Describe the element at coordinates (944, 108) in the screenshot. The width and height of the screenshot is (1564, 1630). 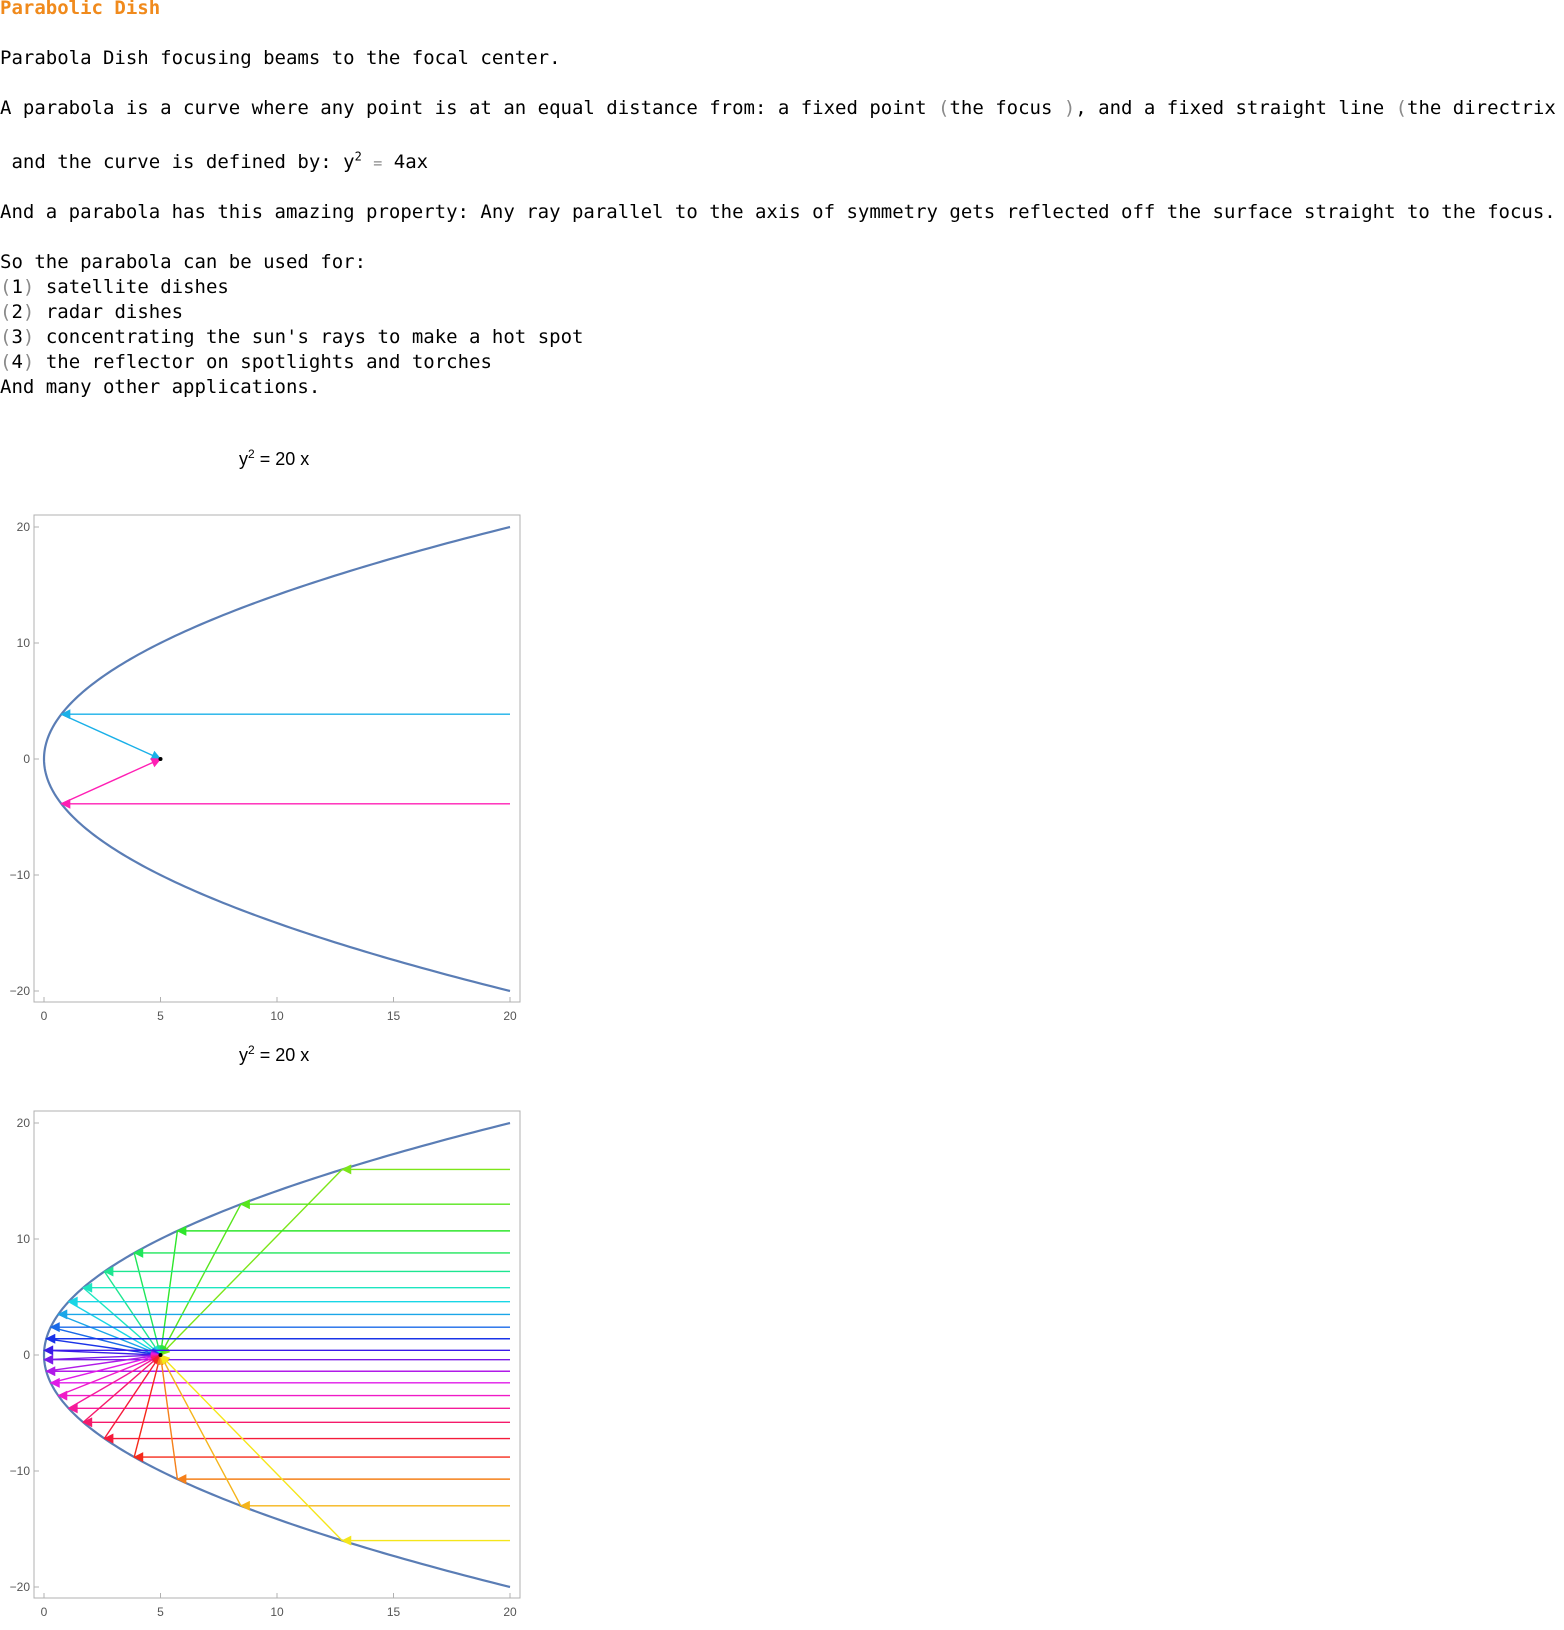
I see `paren-open: (` at that location.